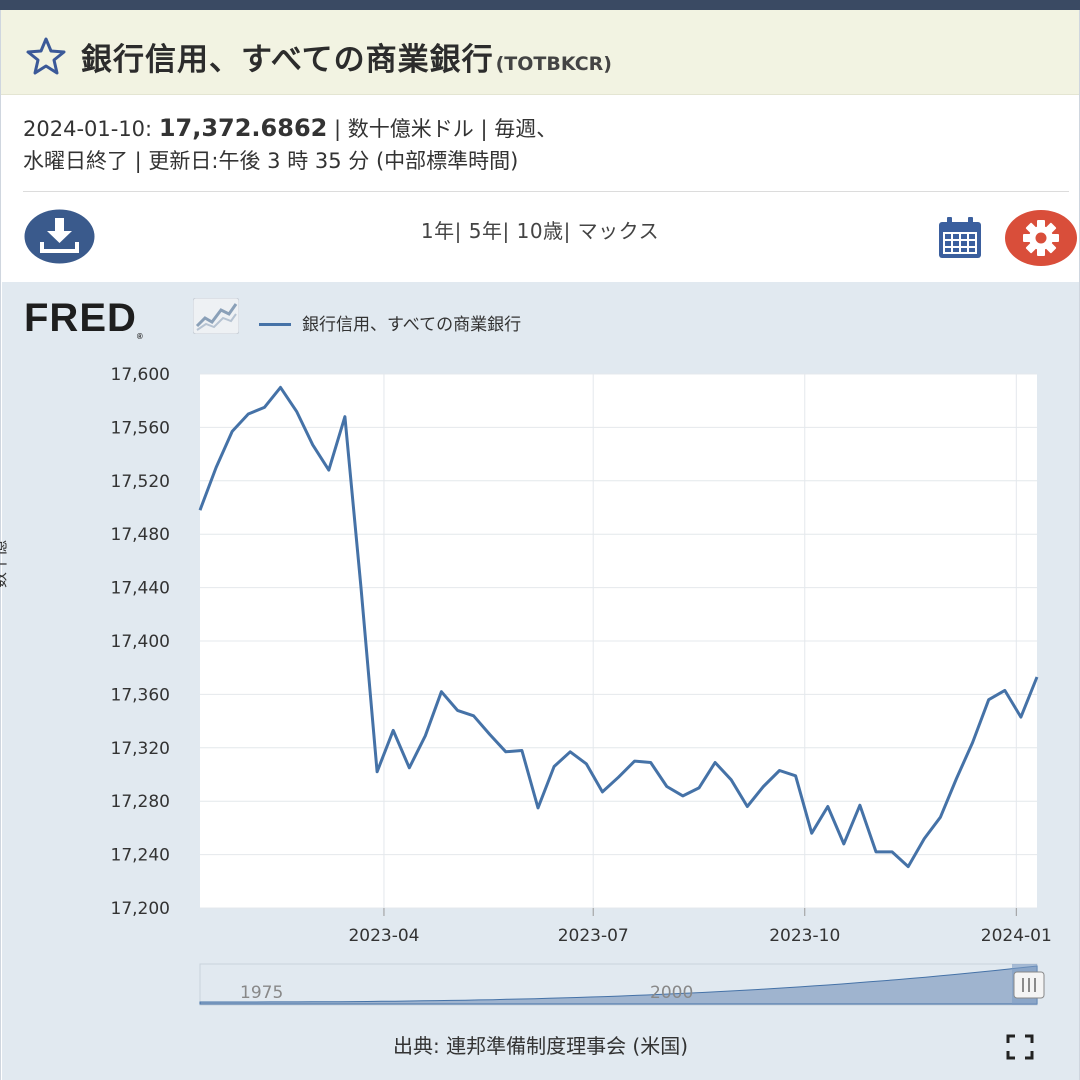 The image size is (1080, 1080). Describe the element at coordinates (446, 129) in the screenshot. I see `units-frequency: | 数十億米ドル | 毎週、` at that location.